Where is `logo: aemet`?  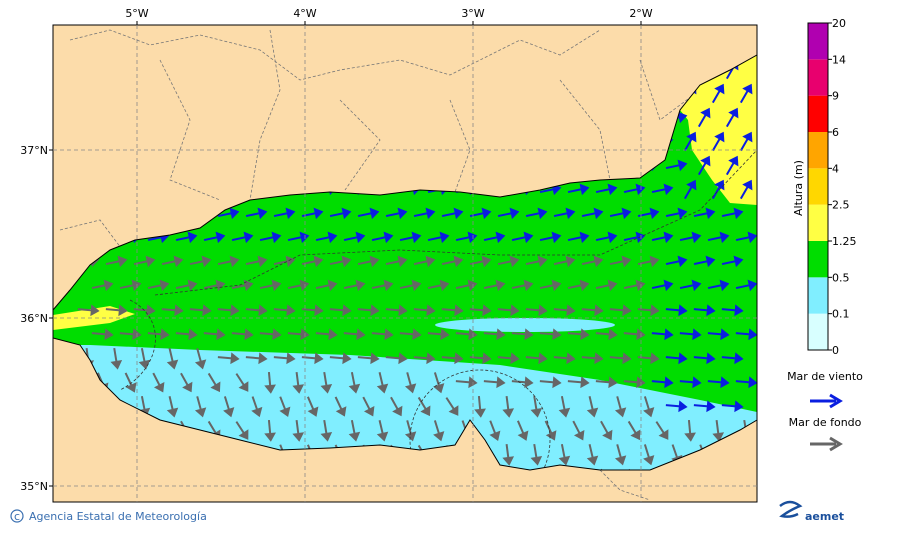
logo: aemet is located at coordinates (824, 516).